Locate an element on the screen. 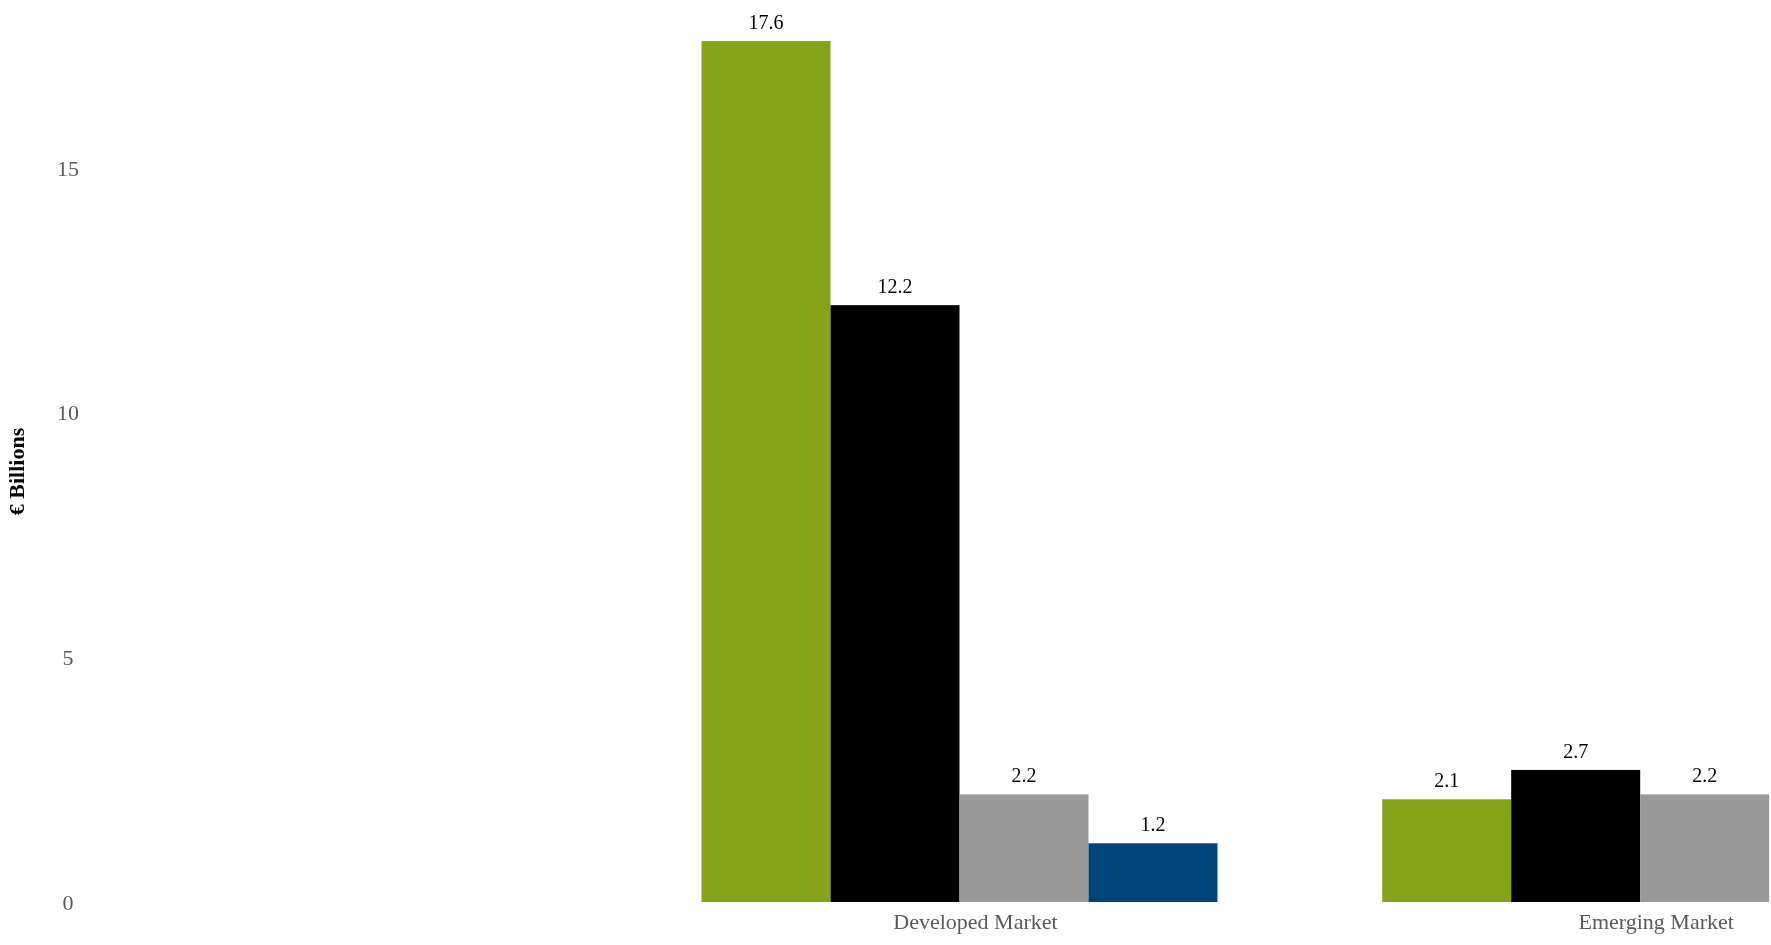  y-tick-label: 5 is located at coordinates (68, 658).